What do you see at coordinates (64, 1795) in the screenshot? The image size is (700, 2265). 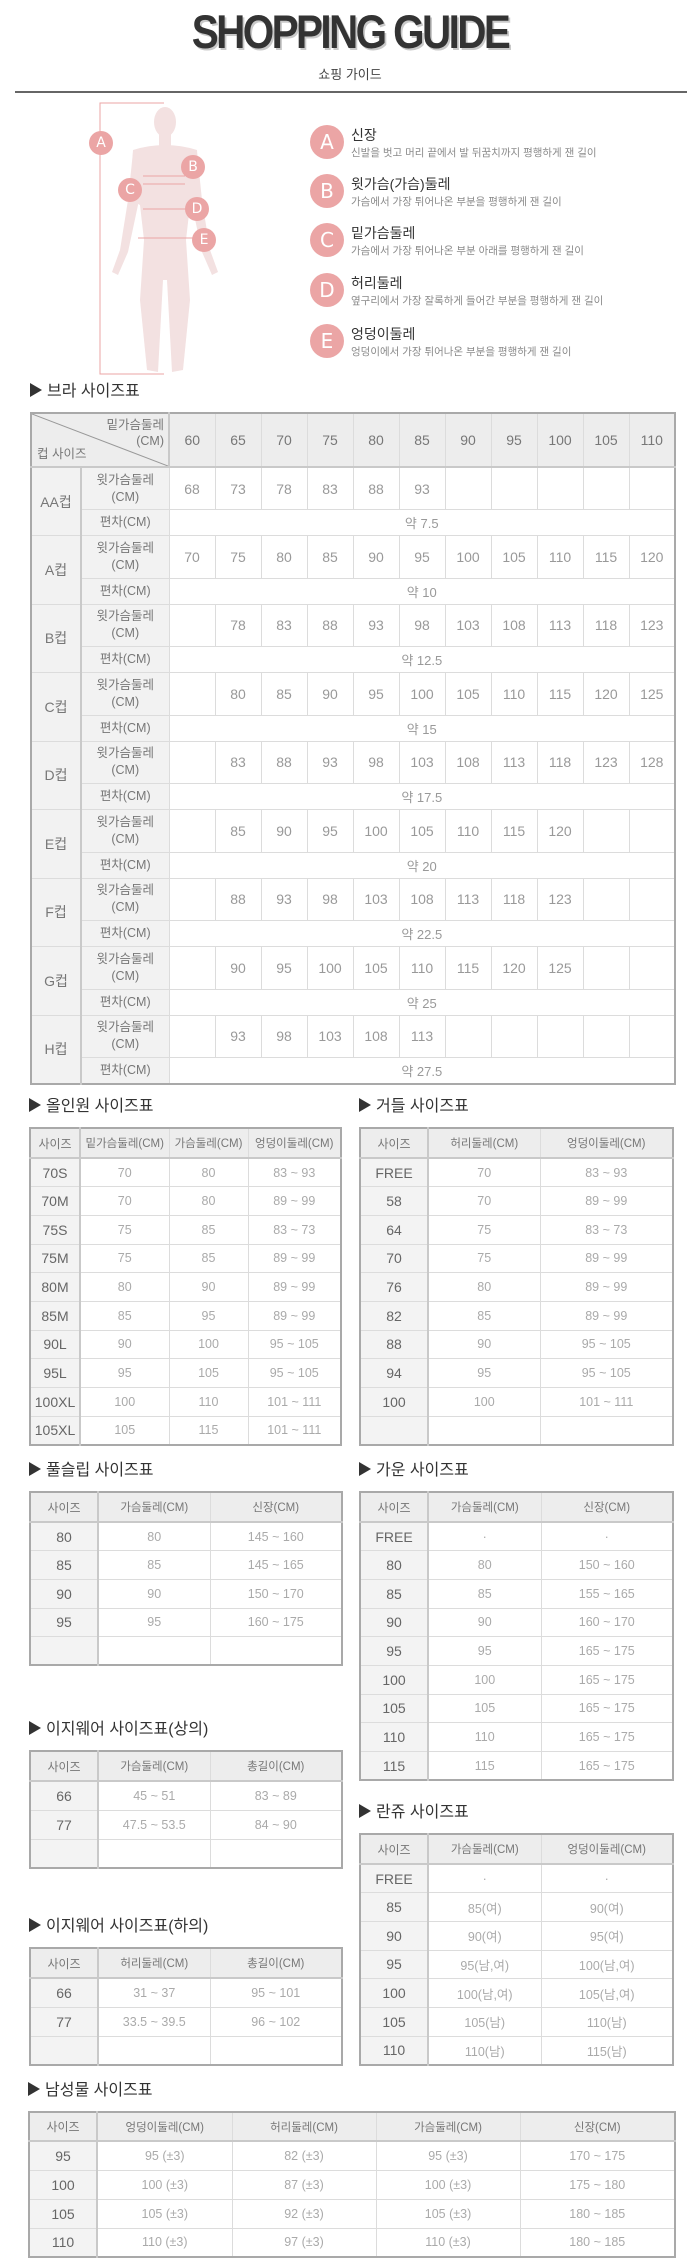 I see `size-cell: 66` at bounding box center [64, 1795].